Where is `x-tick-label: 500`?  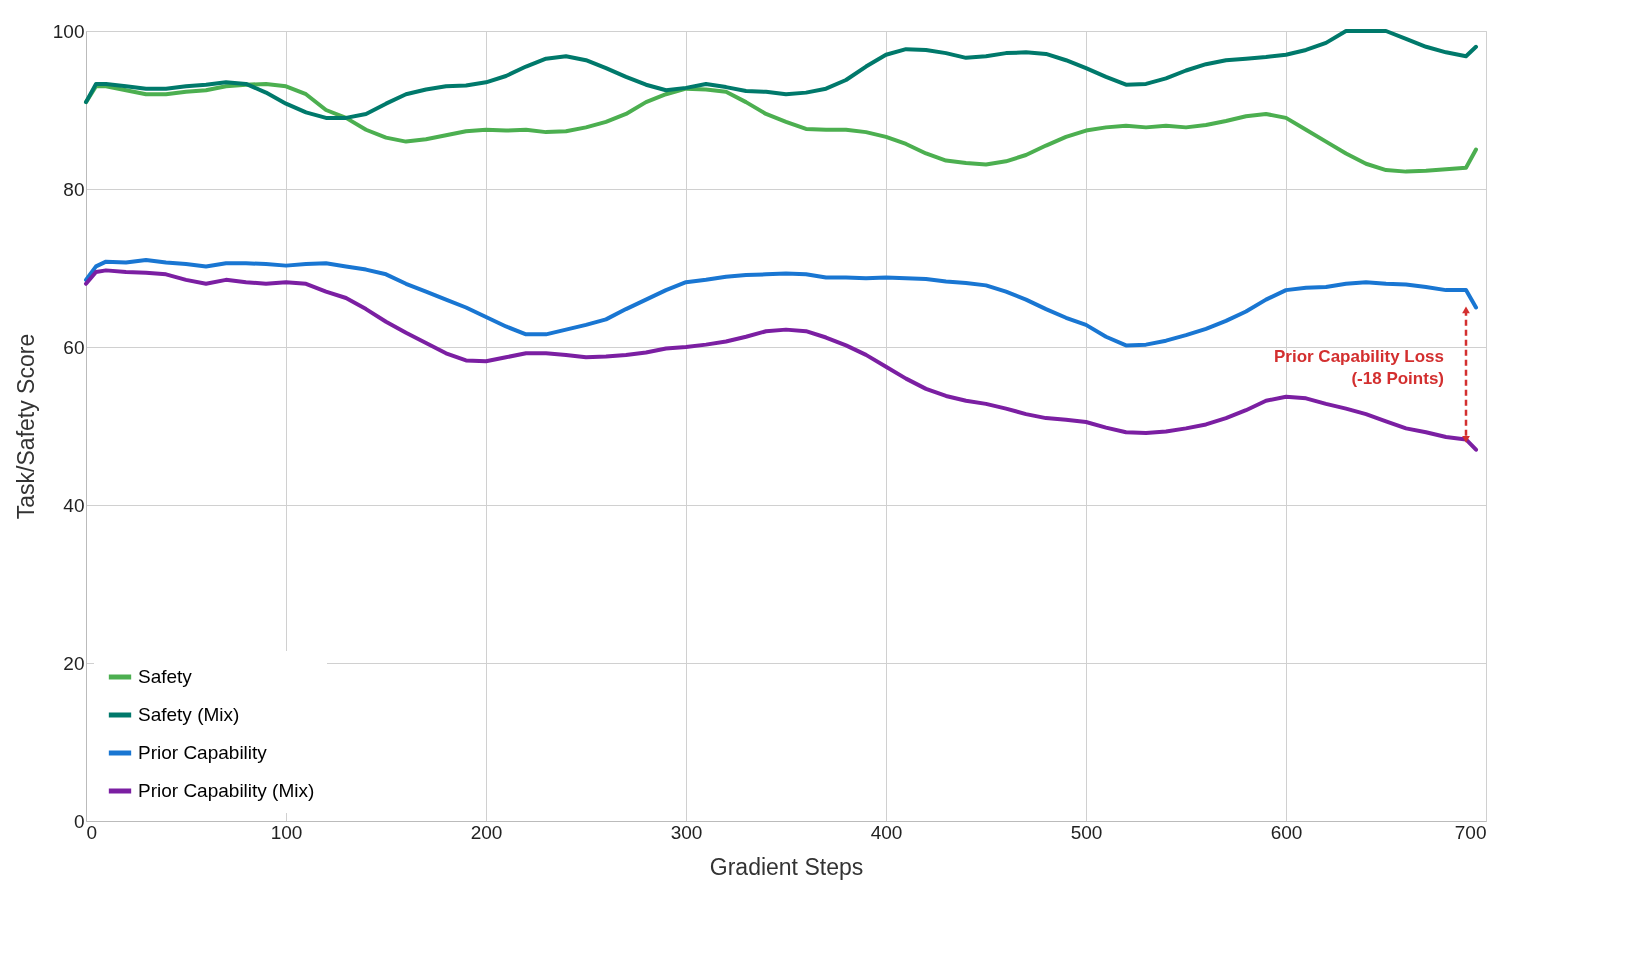 x-tick-label: 500 is located at coordinates (1086, 832).